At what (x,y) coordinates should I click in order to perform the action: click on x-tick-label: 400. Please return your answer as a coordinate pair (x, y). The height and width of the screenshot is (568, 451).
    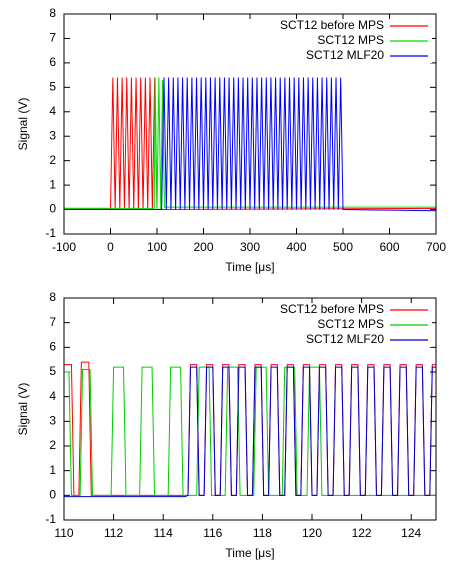
    Looking at the image, I should click on (296, 247).